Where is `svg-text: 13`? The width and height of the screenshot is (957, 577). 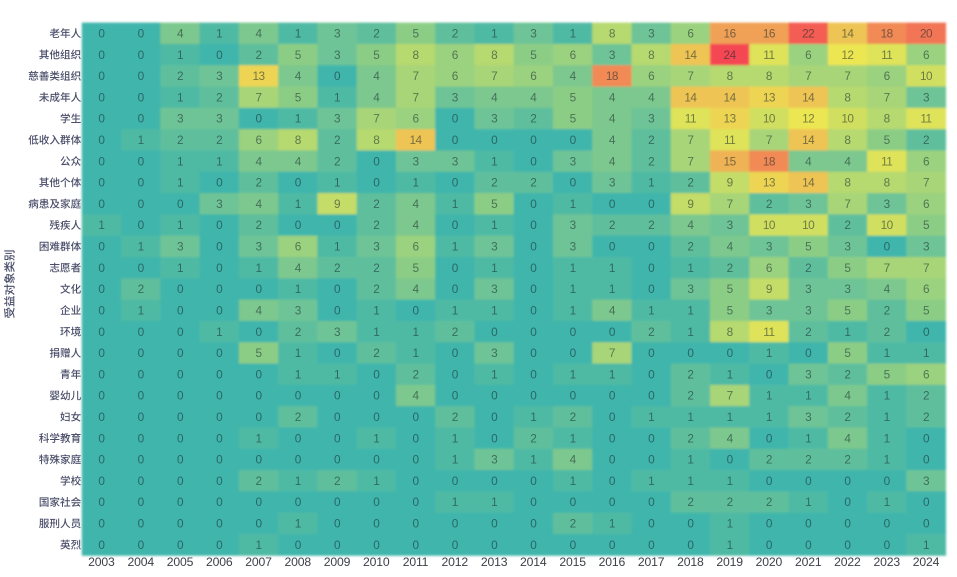
svg-text: 13 is located at coordinates (769, 183).